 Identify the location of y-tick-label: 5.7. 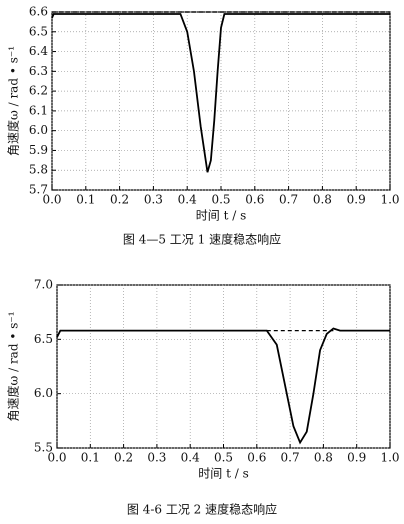
(38, 190).